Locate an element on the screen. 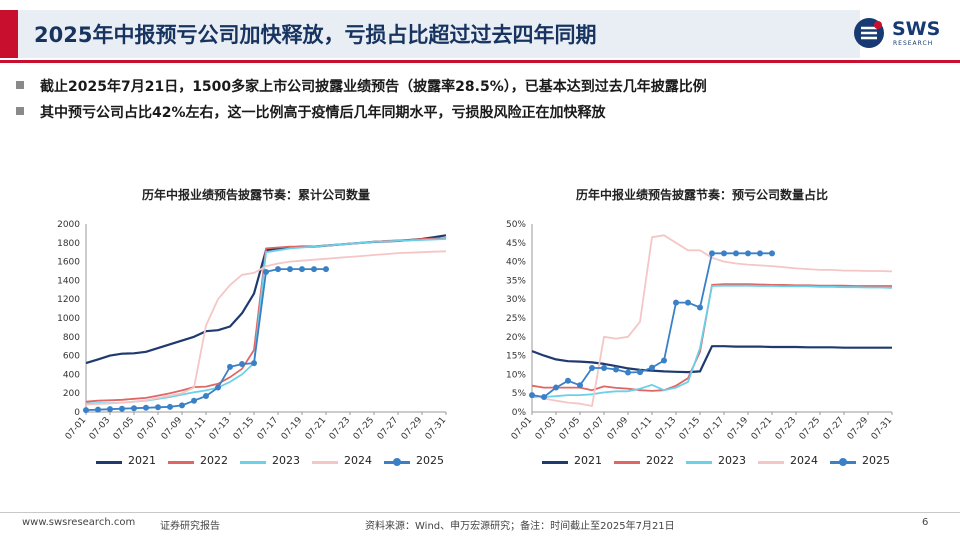 This screenshot has height=540, width=960. x-tick-label: 07-21 is located at coordinates (316, 429).